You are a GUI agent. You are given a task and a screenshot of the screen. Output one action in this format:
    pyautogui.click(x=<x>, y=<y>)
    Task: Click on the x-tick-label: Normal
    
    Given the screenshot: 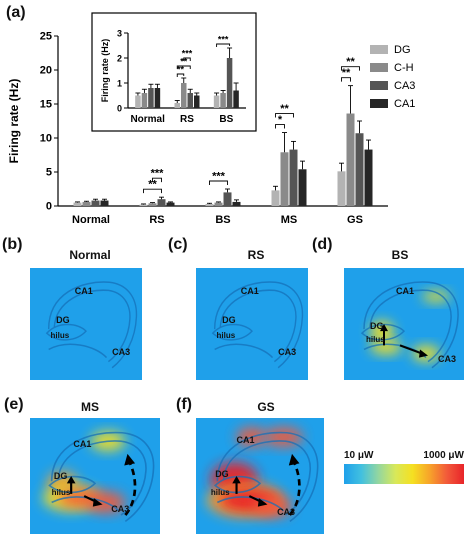 What is the action you would take?
    pyautogui.click(x=147, y=119)
    